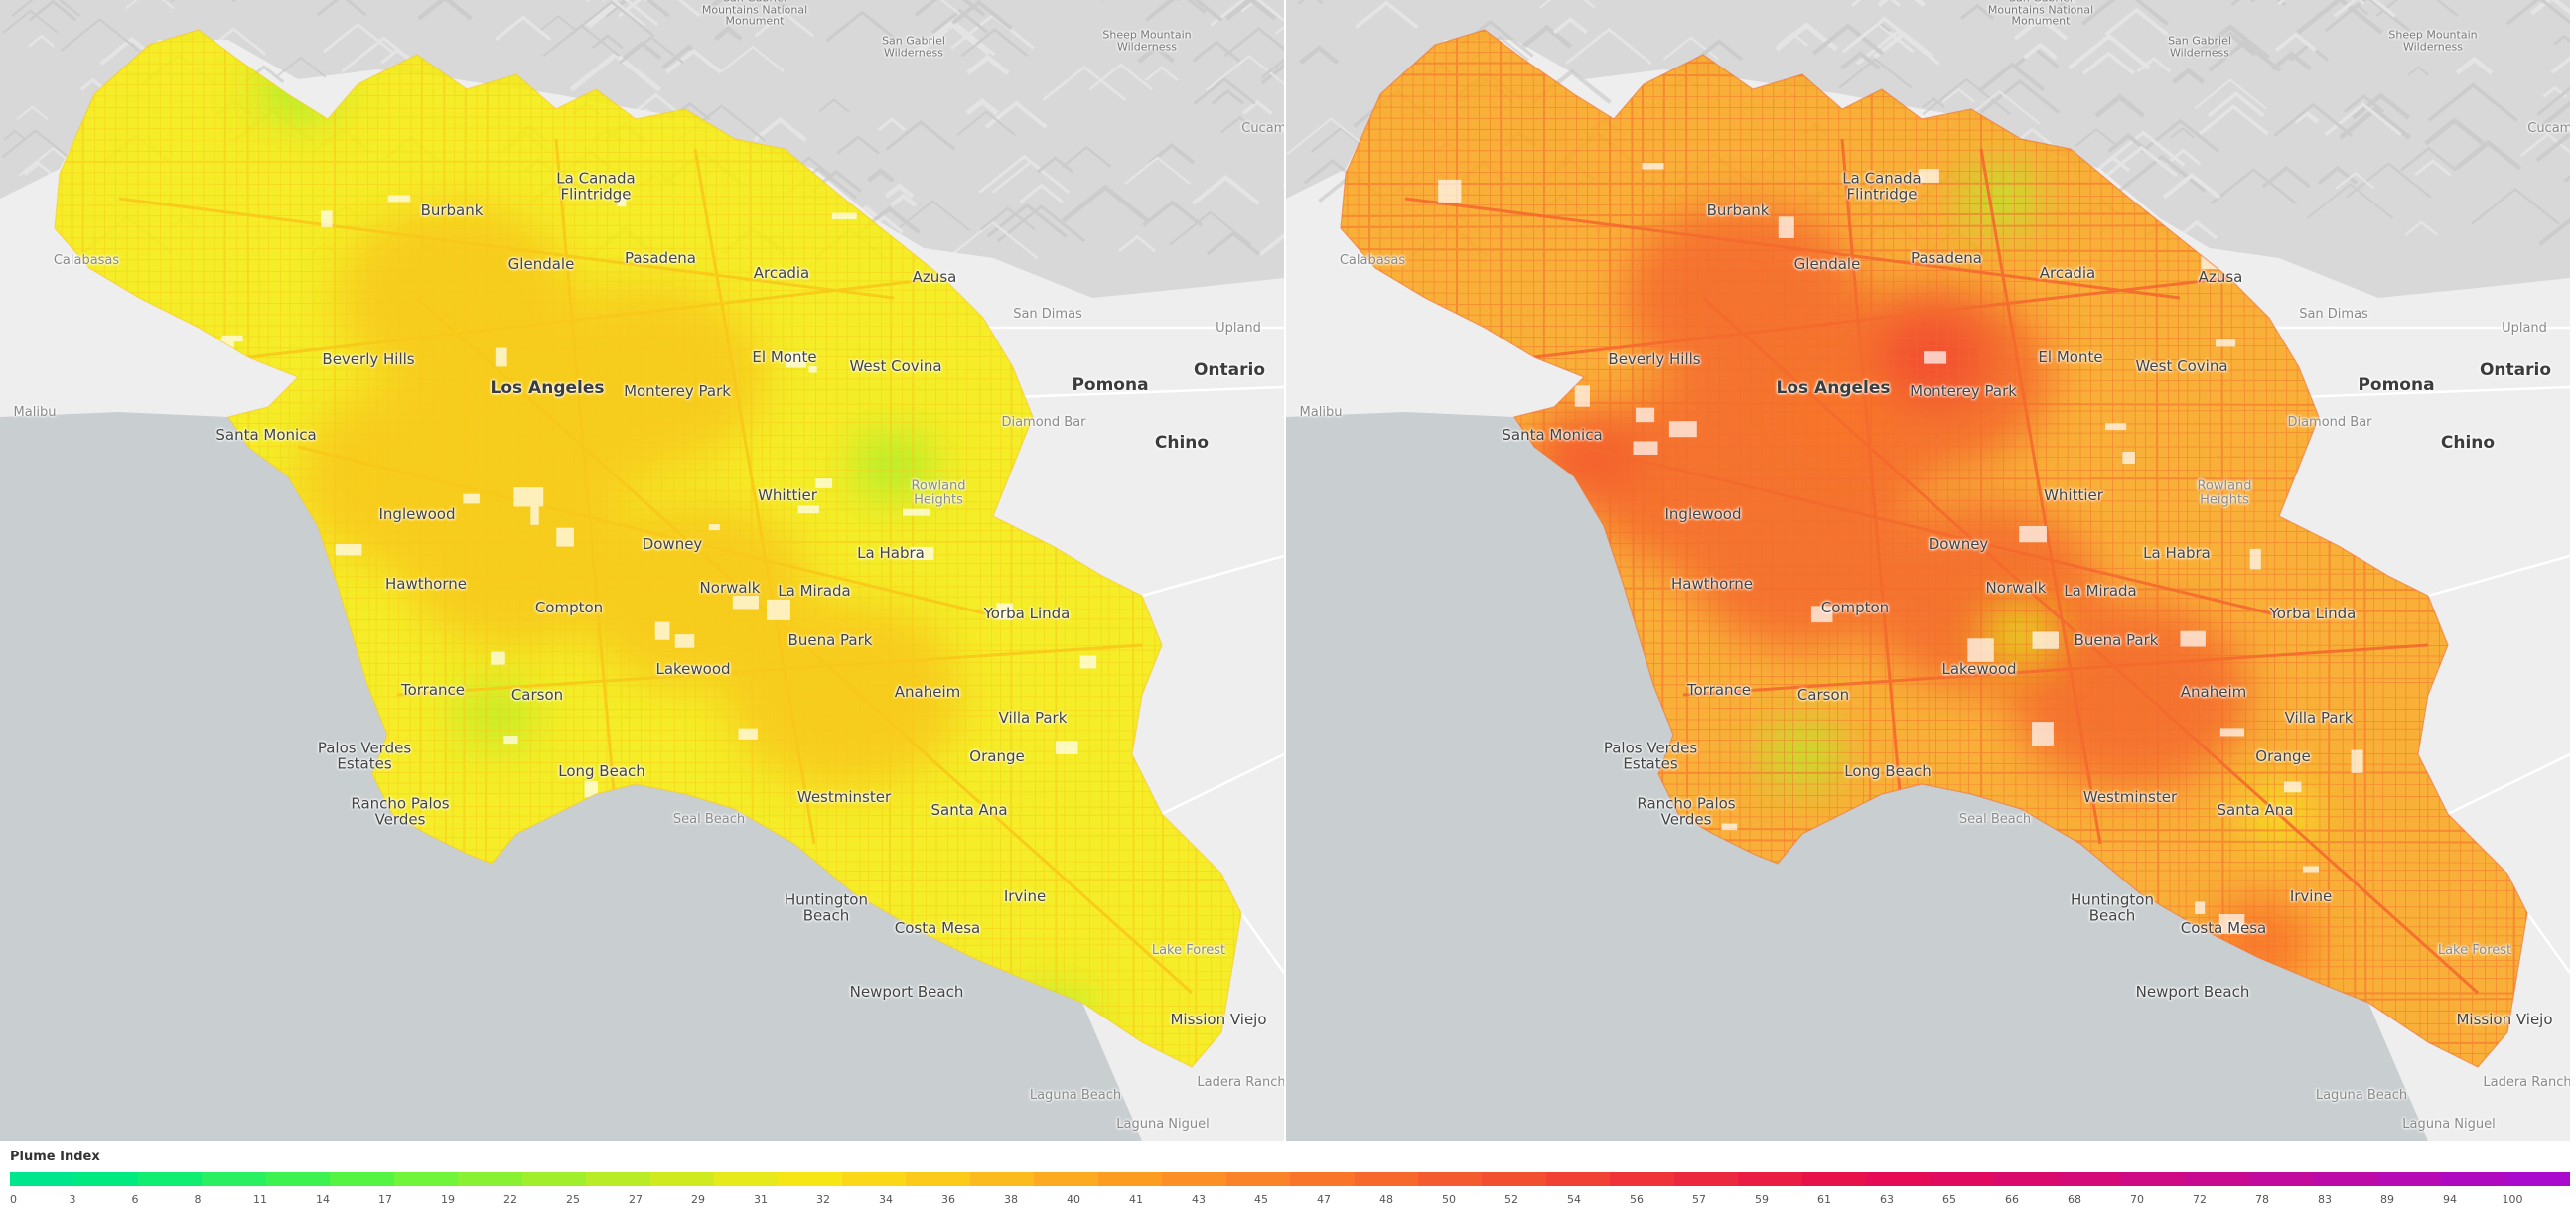 The image size is (2576, 1220). Describe the element at coordinates (2016, 588) in the screenshot. I see `place-label: Norwalk` at that location.